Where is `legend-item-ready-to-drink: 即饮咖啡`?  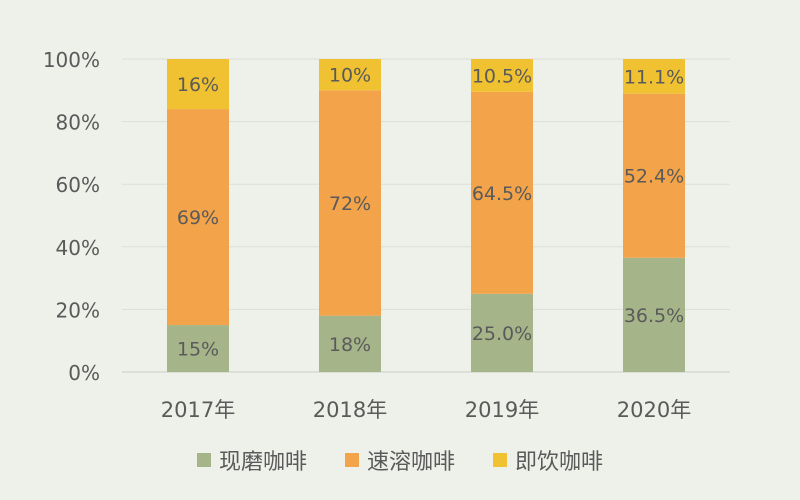 legend-item-ready-to-drink: 即饮咖啡 is located at coordinates (548, 460).